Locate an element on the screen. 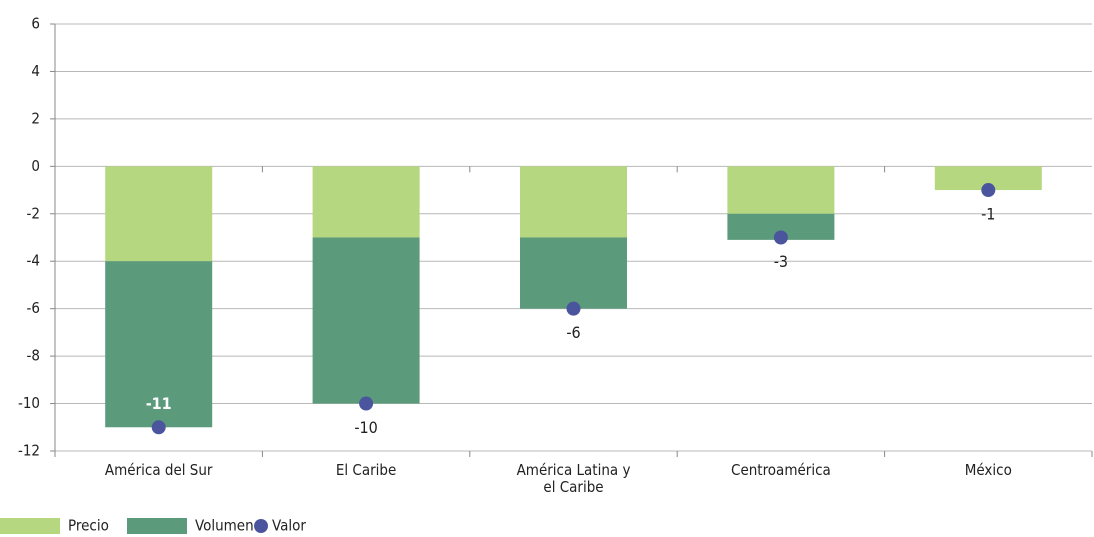  legend-label: Volumen is located at coordinates (224, 526).